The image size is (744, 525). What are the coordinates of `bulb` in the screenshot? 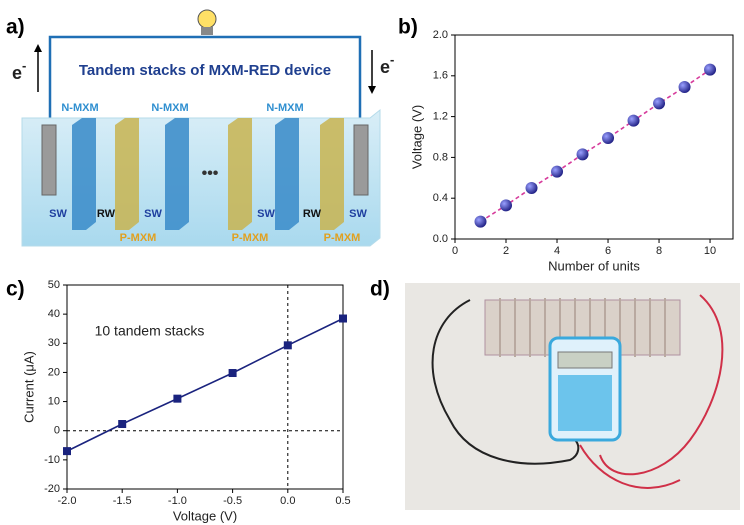 It's located at (207, 19).